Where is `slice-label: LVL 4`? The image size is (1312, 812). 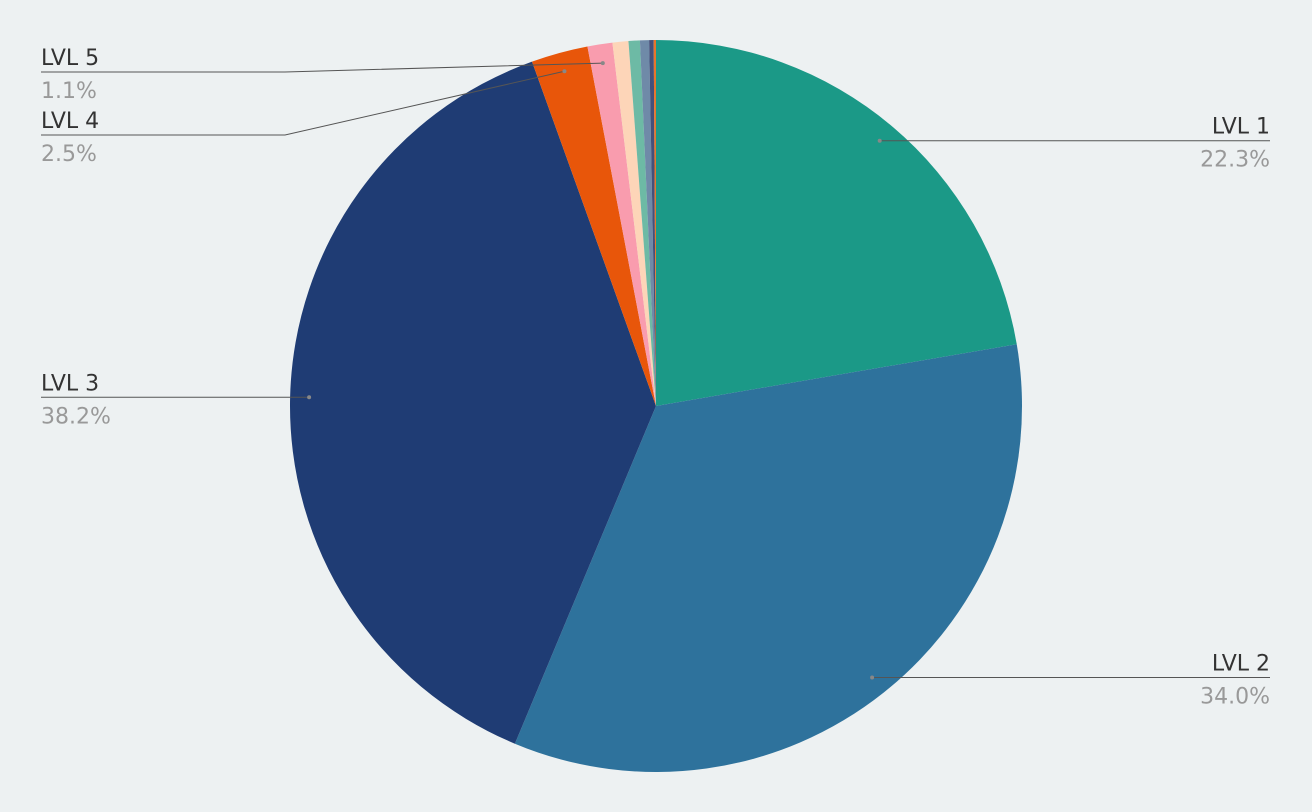
slice-label: LVL 4 is located at coordinates (70, 121).